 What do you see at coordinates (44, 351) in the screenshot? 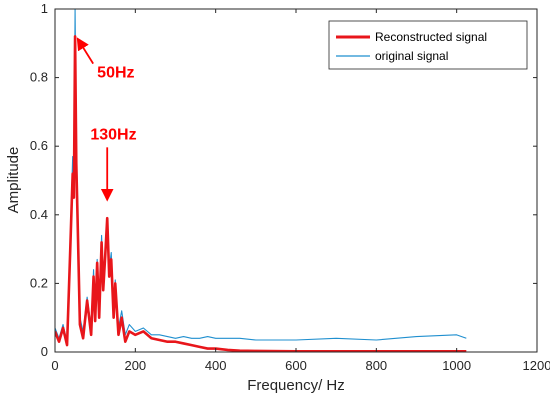
I see `y-tick-label: 0` at bounding box center [44, 351].